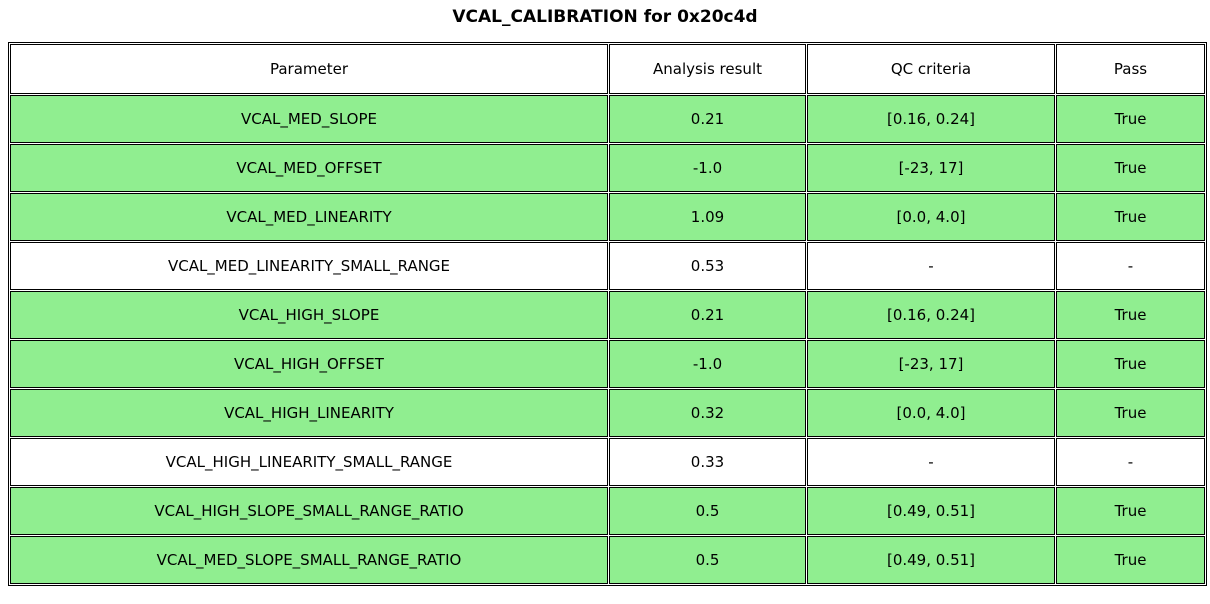 Image resolution: width=1210 pixels, height=604 pixels. What do you see at coordinates (309, 119) in the screenshot?
I see `cell-parameter: VCAL_MED_SLOPE` at bounding box center [309, 119].